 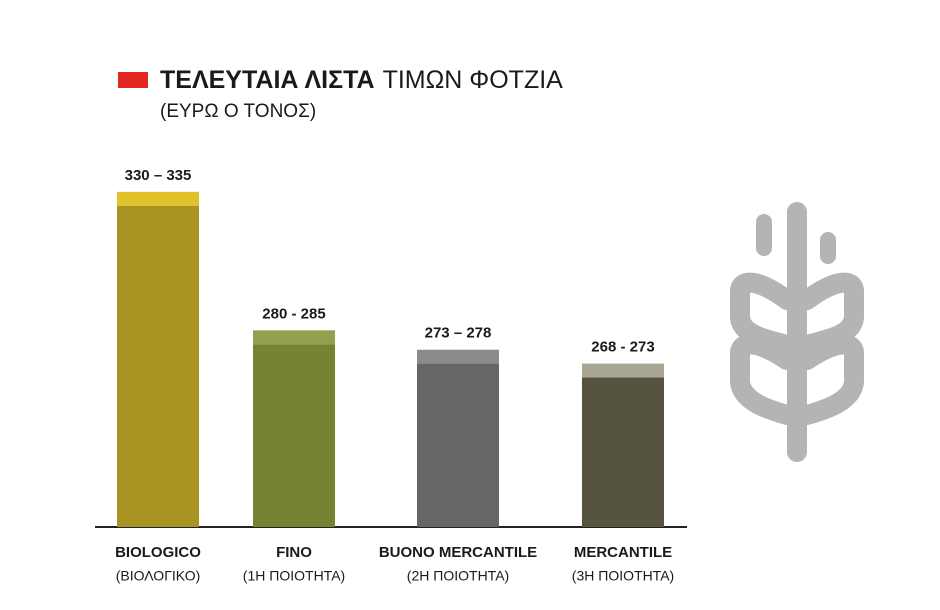 What do you see at coordinates (267, 80) in the screenshot?
I see `title-bold: ΤΕΛΕΥΤΑΙΑ ΛΙΣΤΑ` at bounding box center [267, 80].